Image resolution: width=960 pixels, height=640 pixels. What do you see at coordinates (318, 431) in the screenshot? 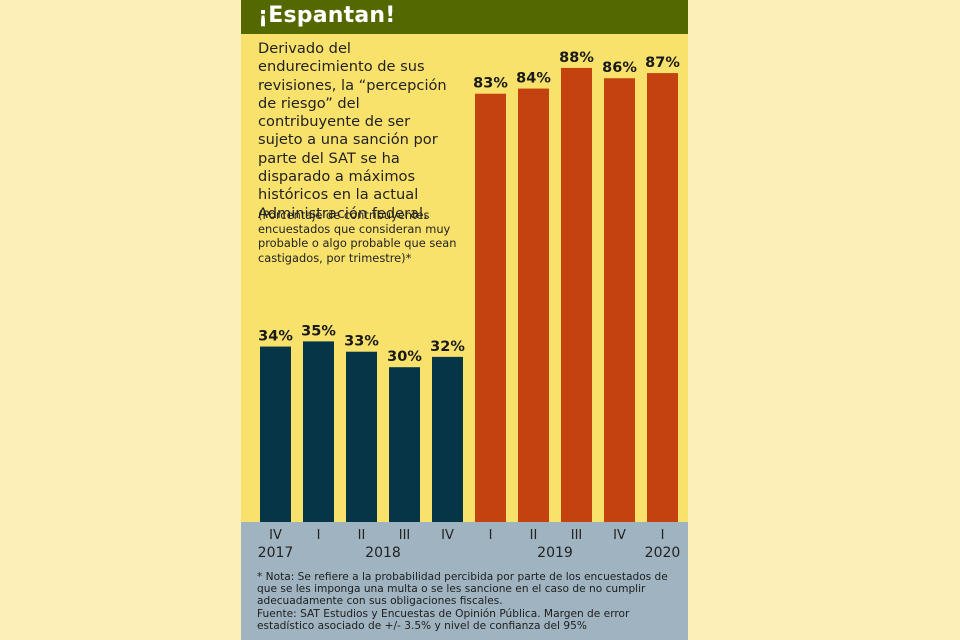
I see `bar-i-2018` at bounding box center [318, 431].